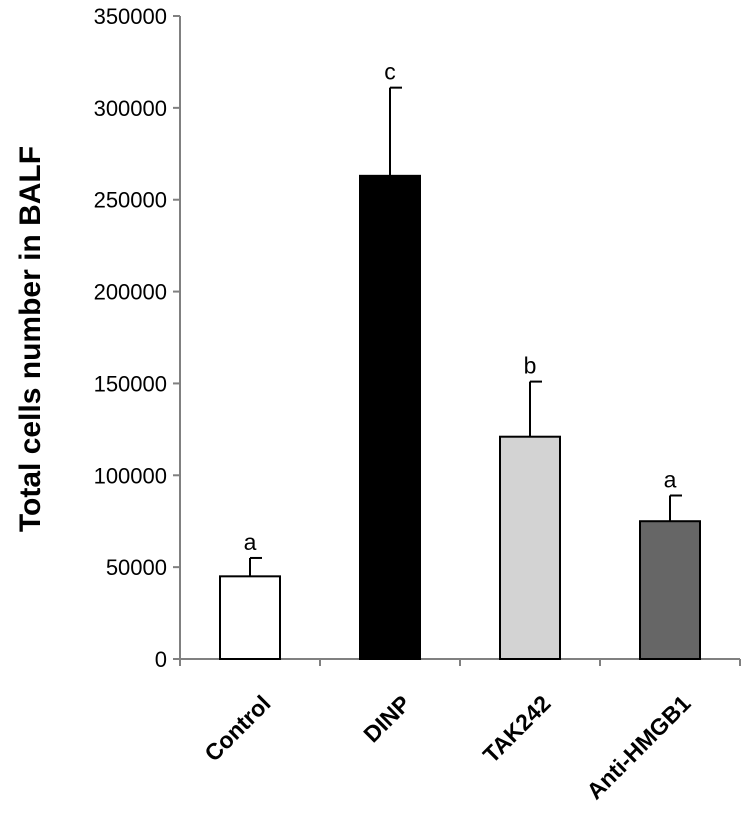 The height and width of the screenshot is (833, 745). What do you see at coordinates (237, 728) in the screenshot?
I see `x-tick-label: Control` at bounding box center [237, 728].